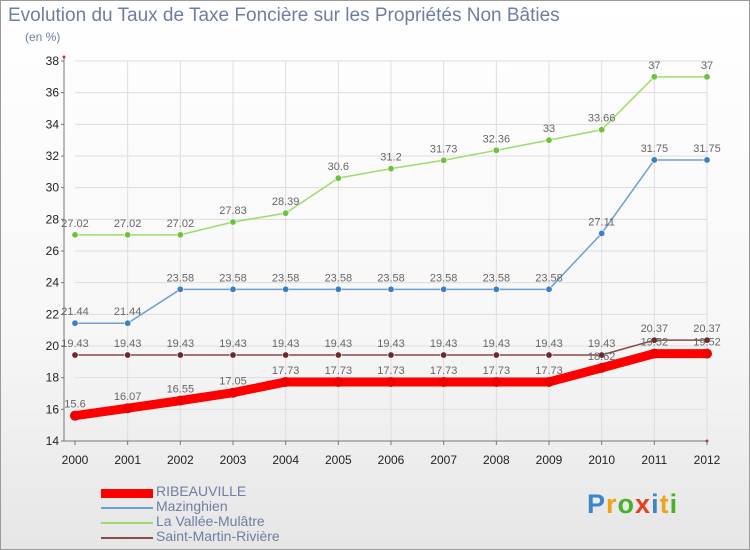 The image size is (750, 550). Describe the element at coordinates (75, 312) in the screenshot. I see `data-label: 21.44` at that location.